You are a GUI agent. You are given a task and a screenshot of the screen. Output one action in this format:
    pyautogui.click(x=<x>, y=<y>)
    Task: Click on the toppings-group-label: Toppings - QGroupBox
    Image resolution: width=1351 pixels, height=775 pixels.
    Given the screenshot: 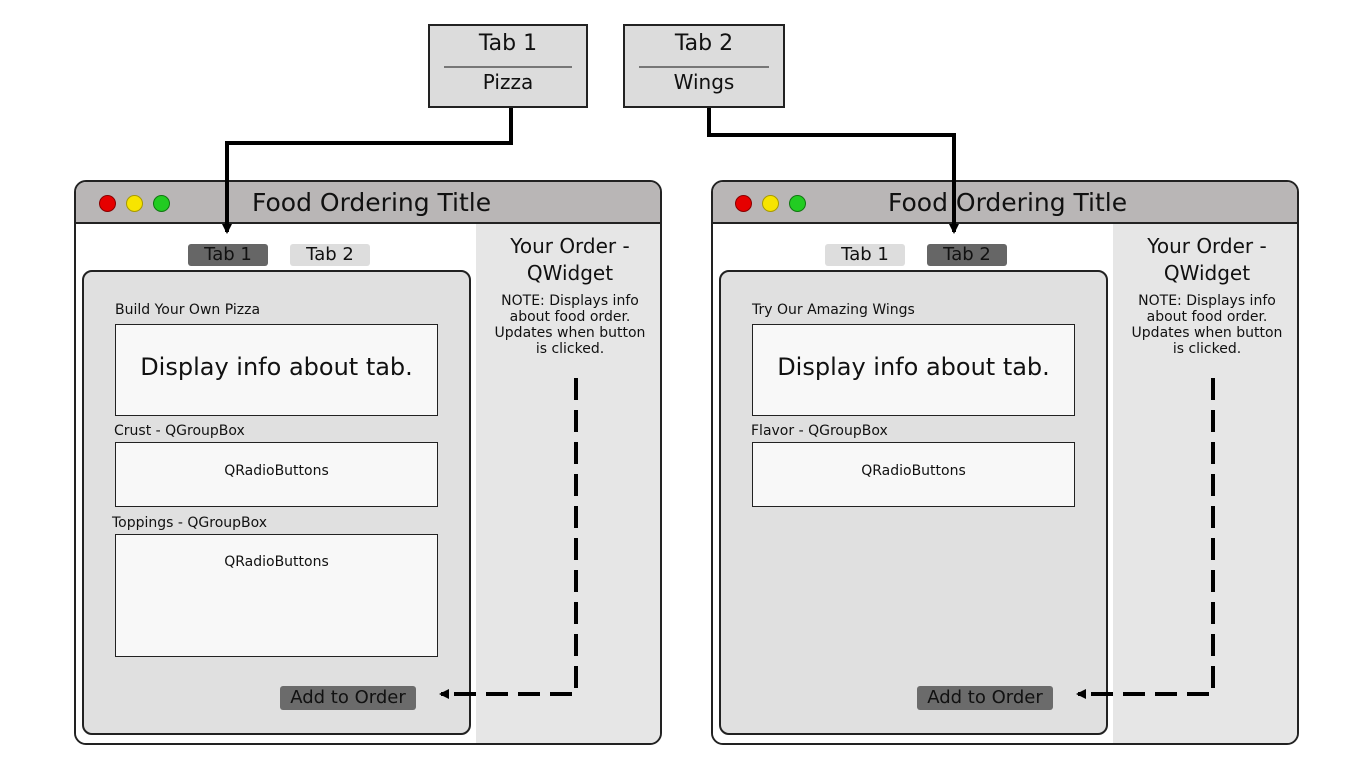 What is the action you would take?
    pyautogui.click(x=190, y=523)
    